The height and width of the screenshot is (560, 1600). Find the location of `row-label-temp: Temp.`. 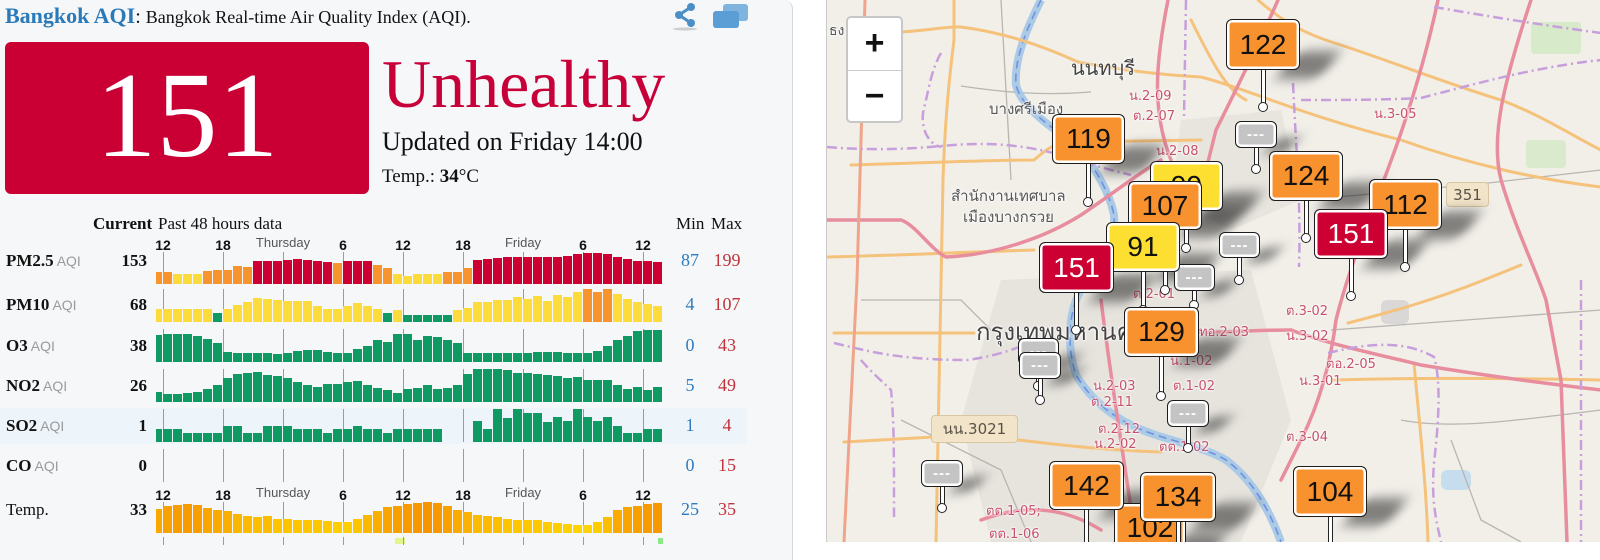

row-label-temp: Temp. is located at coordinates (27, 509).